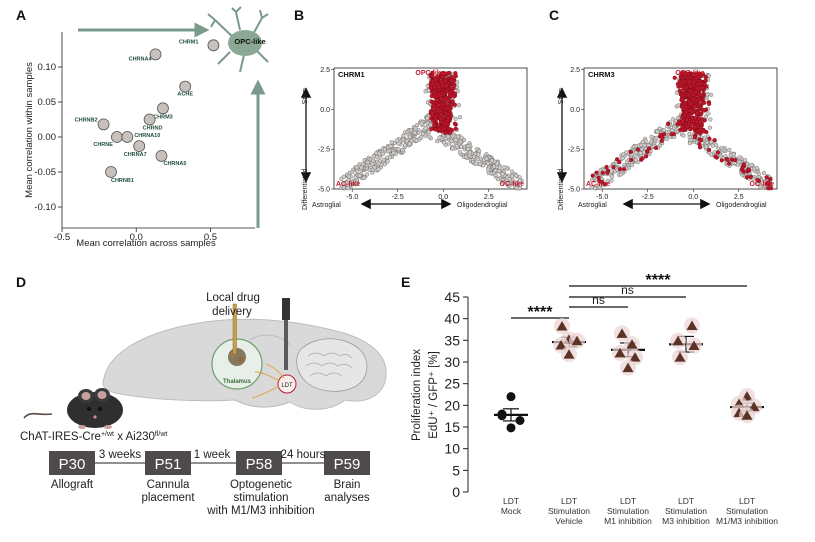 This screenshot has height=542, width=815. What do you see at coordinates (452, 319) in the screenshot?
I see `e-y-tick-label: 40` at bounding box center [452, 319].